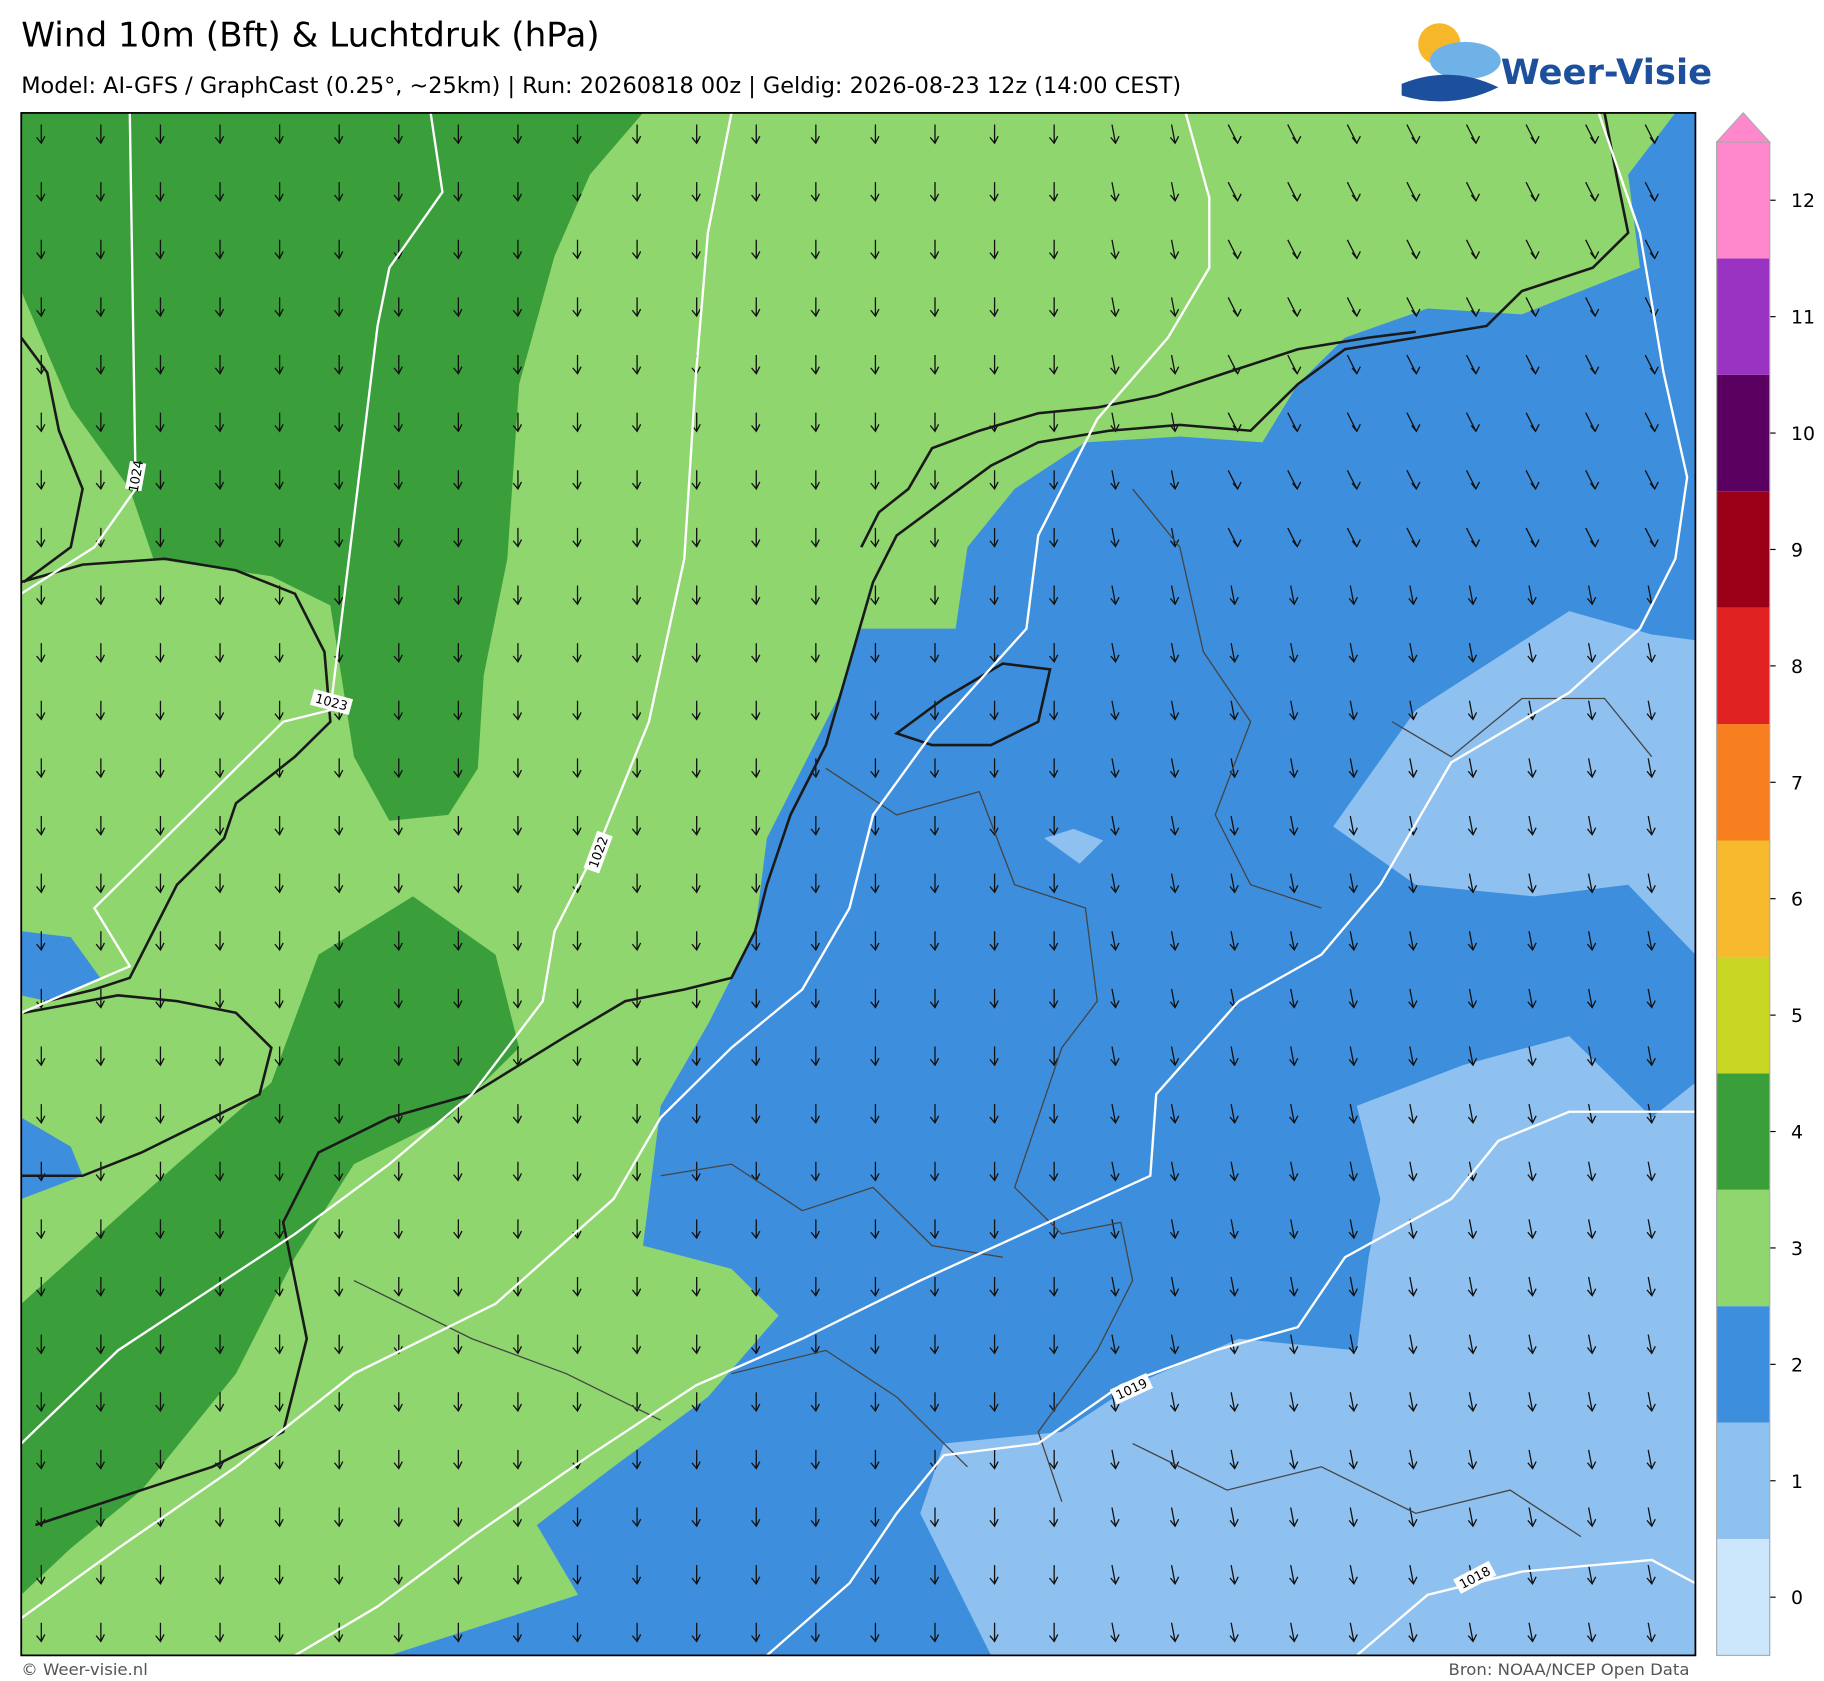  What do you see at coordinates (136, 476) in the screenshot?
I see `isobar-label: 1024` at bounding box center [136, 476].